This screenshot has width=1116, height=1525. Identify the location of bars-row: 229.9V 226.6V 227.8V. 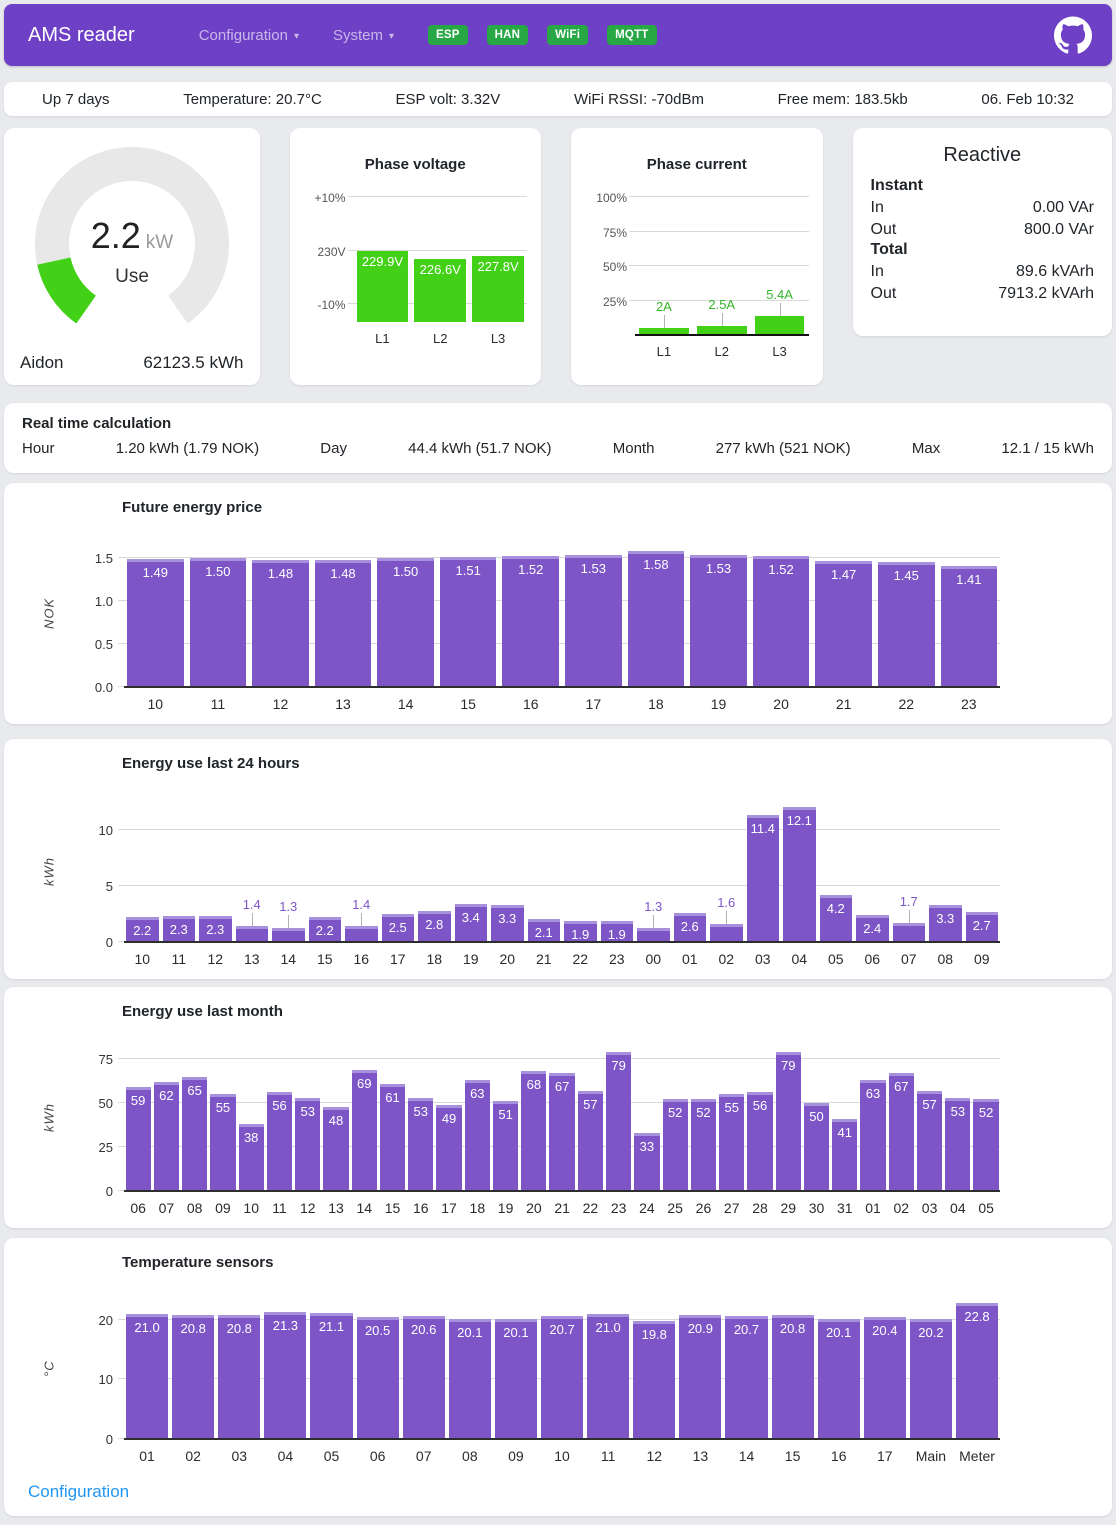
(441, 259).